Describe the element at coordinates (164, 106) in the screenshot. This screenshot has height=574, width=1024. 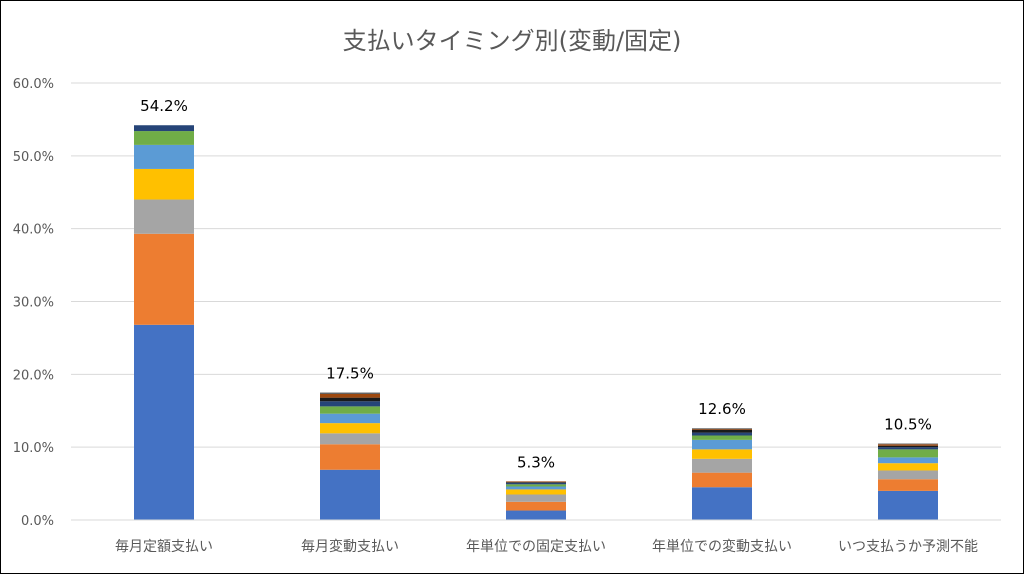
I see `total-data-label: 54.2%` at that location.